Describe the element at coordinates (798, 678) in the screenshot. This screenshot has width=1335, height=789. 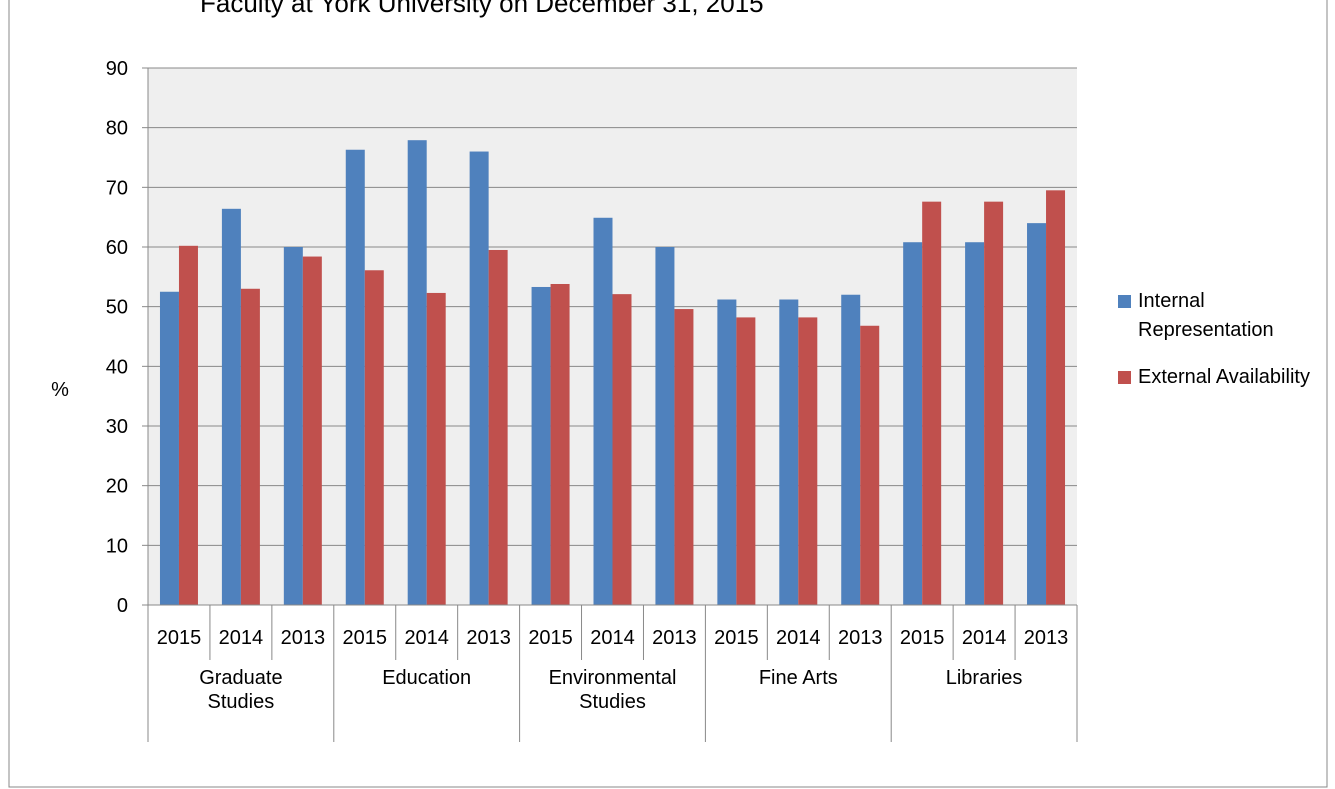
I see `group-label: Fine Arts` at that location.